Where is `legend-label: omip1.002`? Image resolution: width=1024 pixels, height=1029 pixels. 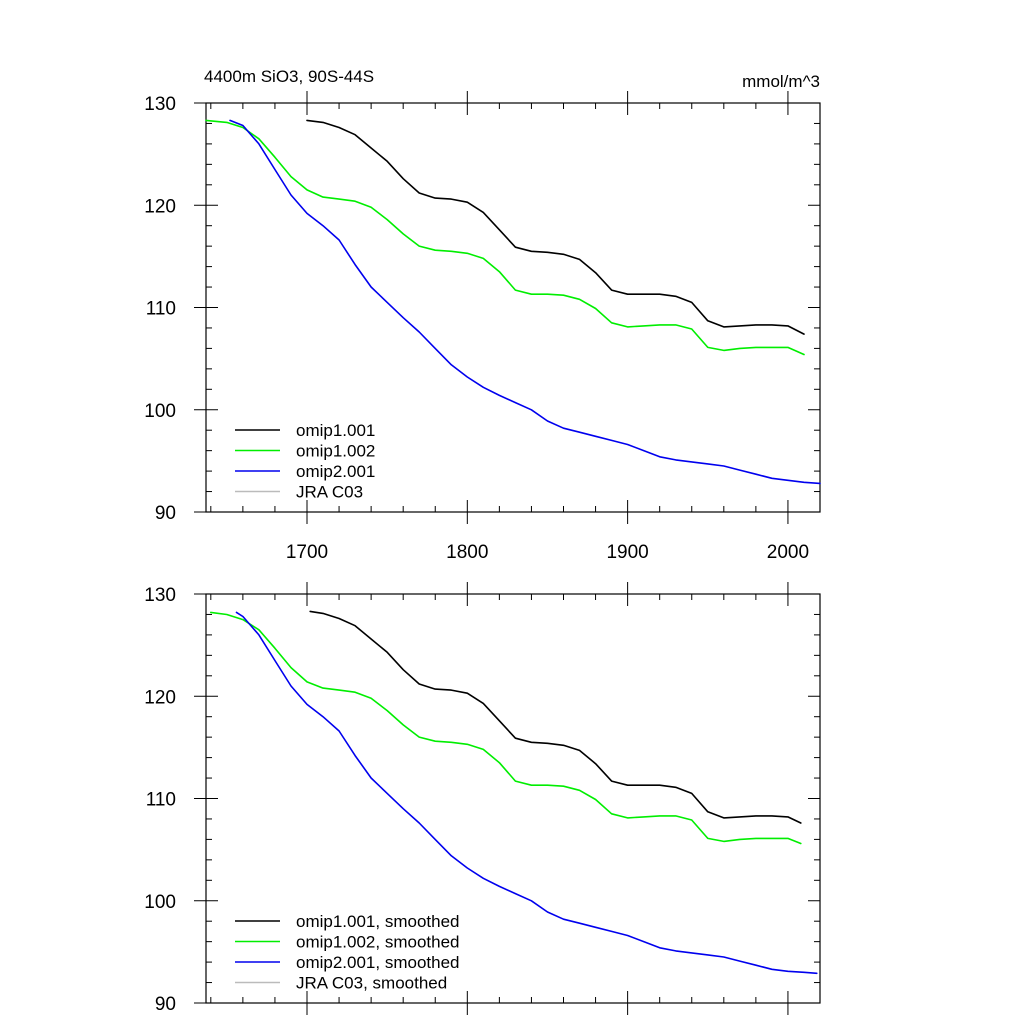
legend-label: omip1.002 is located at coordinates (335, 451).